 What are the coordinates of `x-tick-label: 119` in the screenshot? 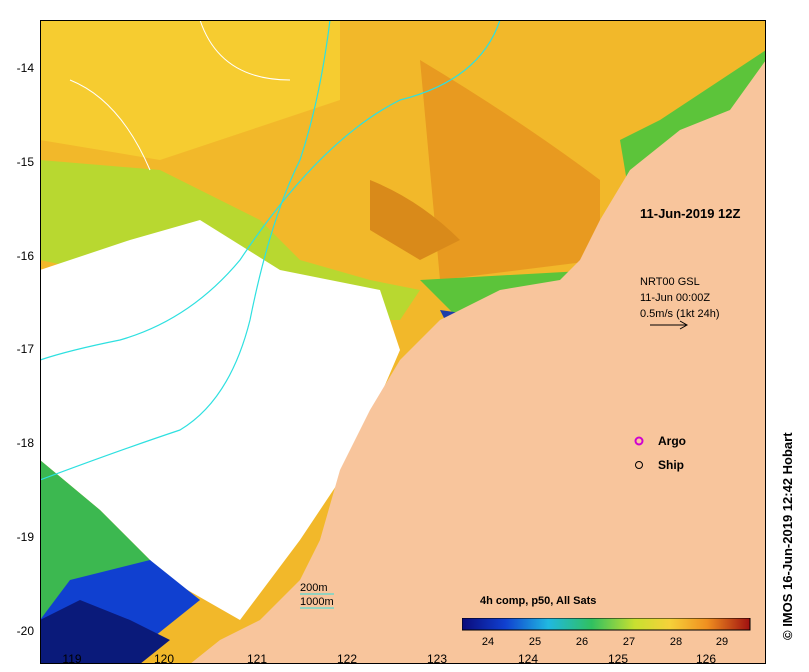 It's located at (72, 659).